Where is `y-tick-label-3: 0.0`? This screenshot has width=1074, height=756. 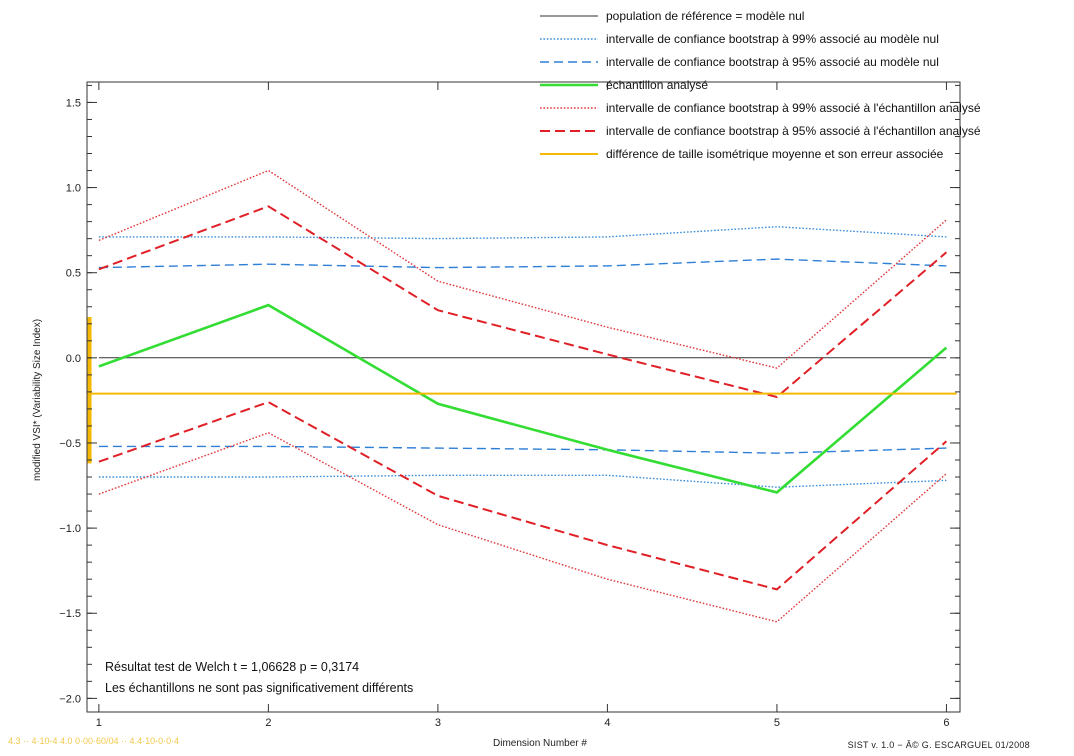
y-tick-label-3: 0.0 is located at coordinates (73, 359).